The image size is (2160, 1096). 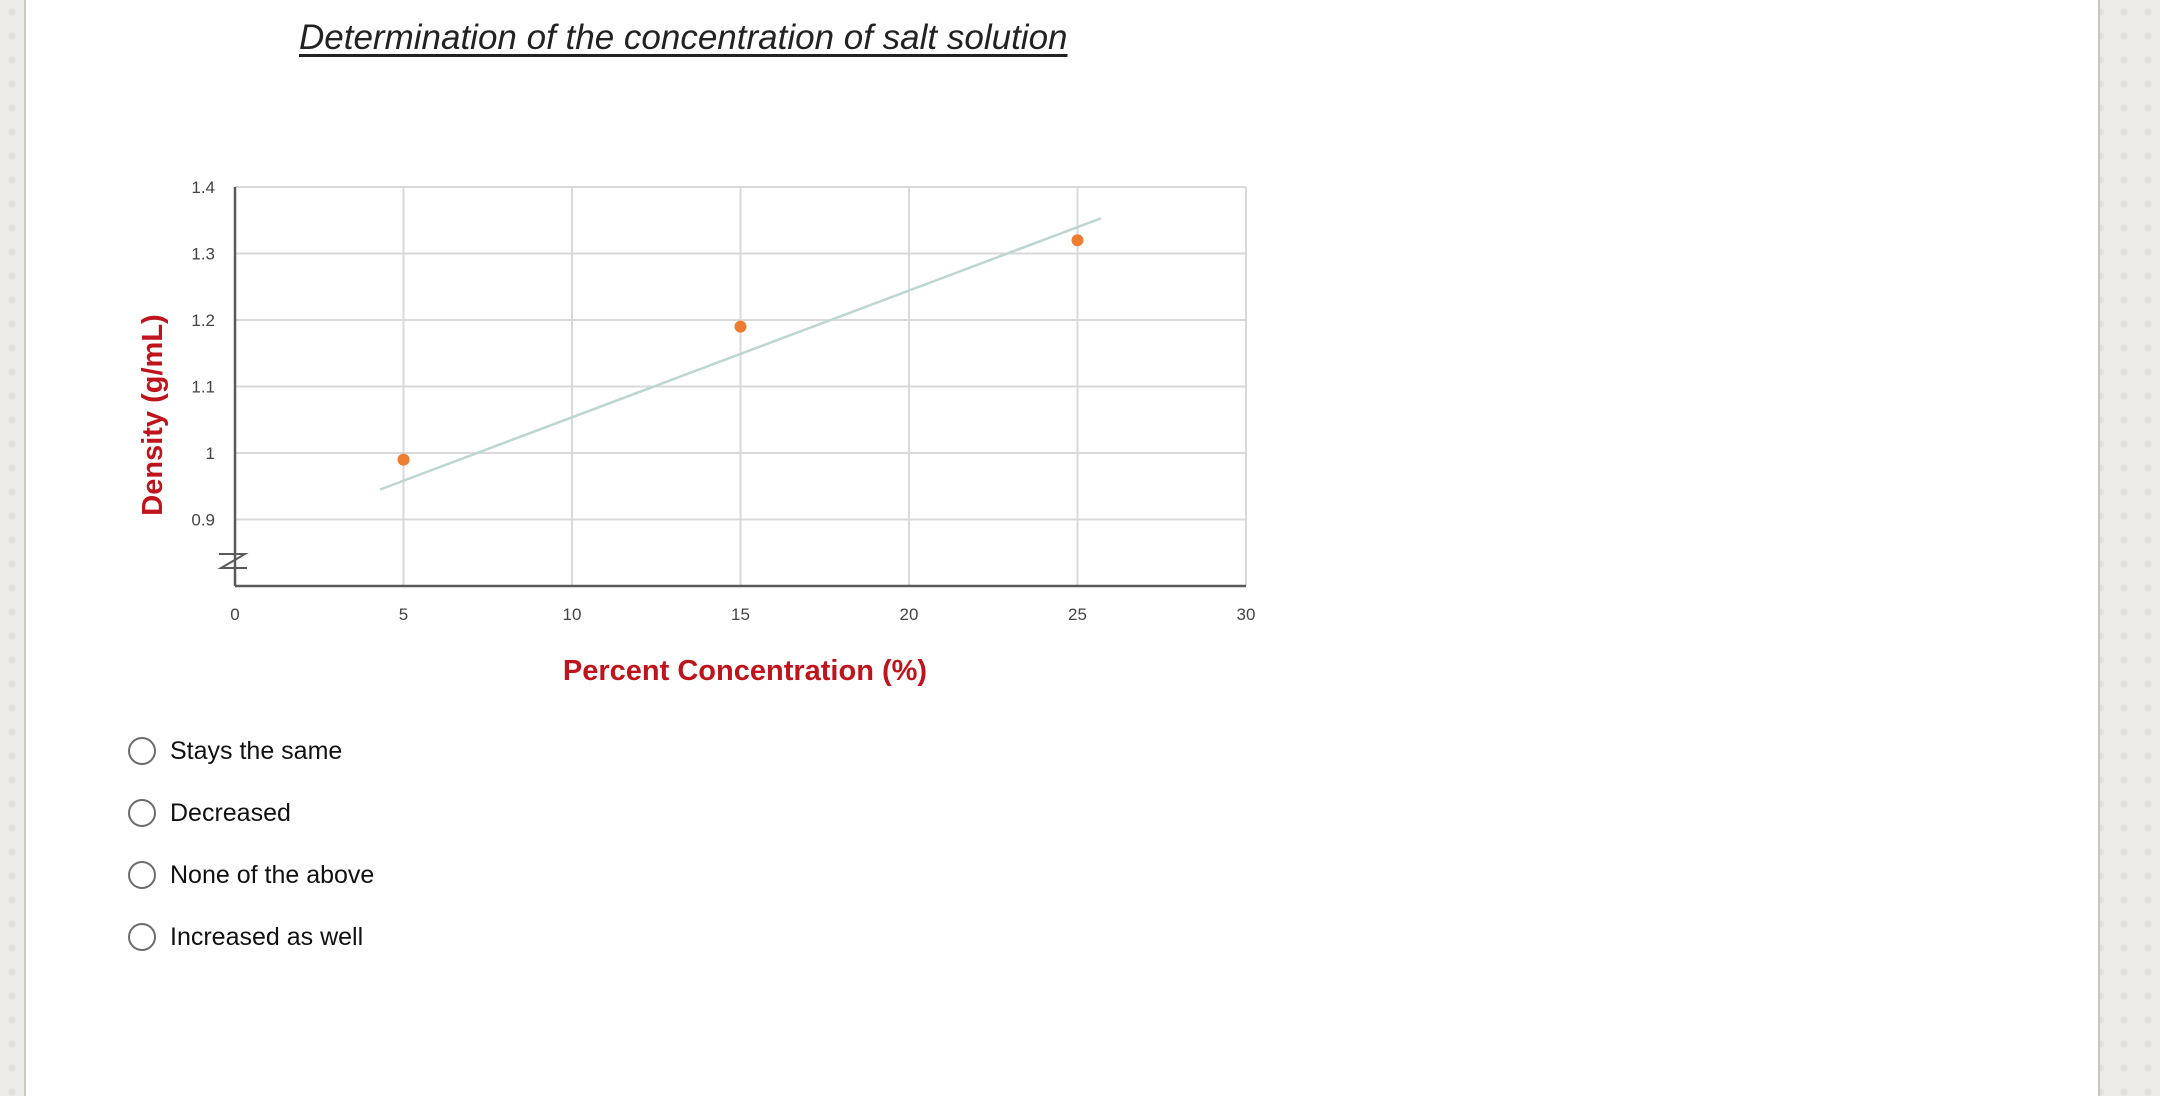 What do you see at coordinates (572, 614) in the screenshot?
I see `x-tick-label: 10` at bounding box center [572, 614].